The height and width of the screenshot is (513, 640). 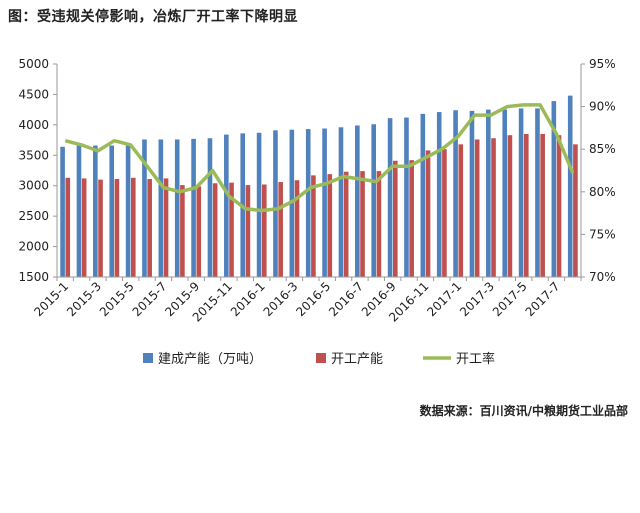 What do you see at coordinates (51, 299) in the screenshot?
I see `x-tick-label: 2015-1` at bounding box center [51, 299].